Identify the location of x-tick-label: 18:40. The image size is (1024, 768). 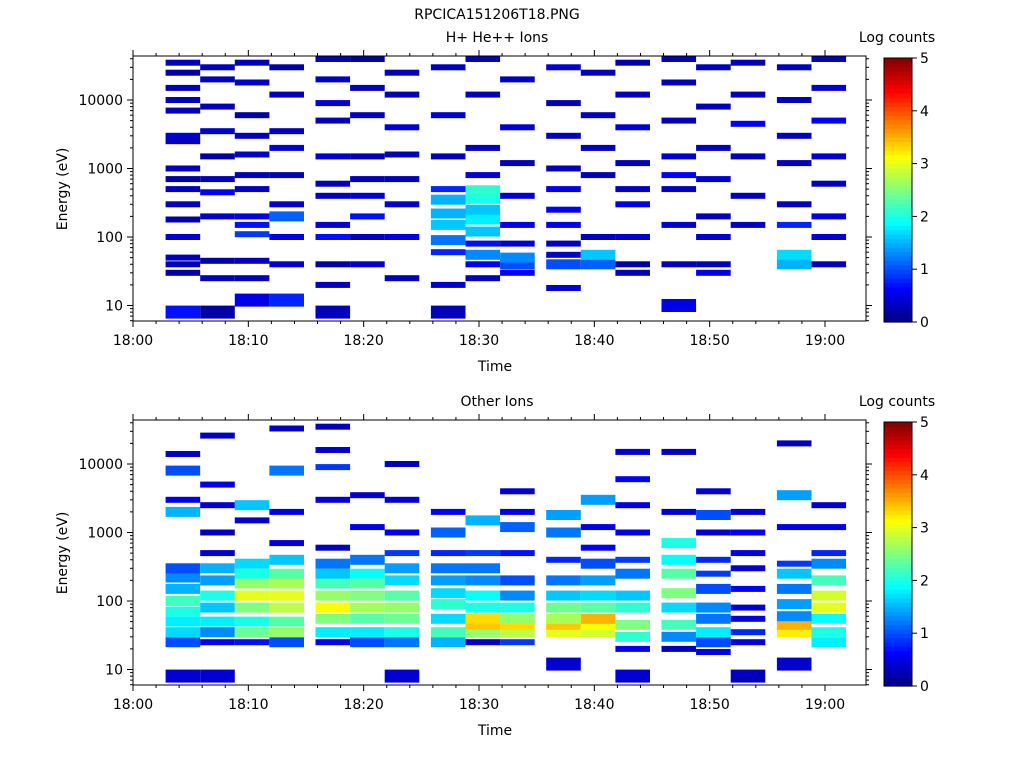
(594, 705).